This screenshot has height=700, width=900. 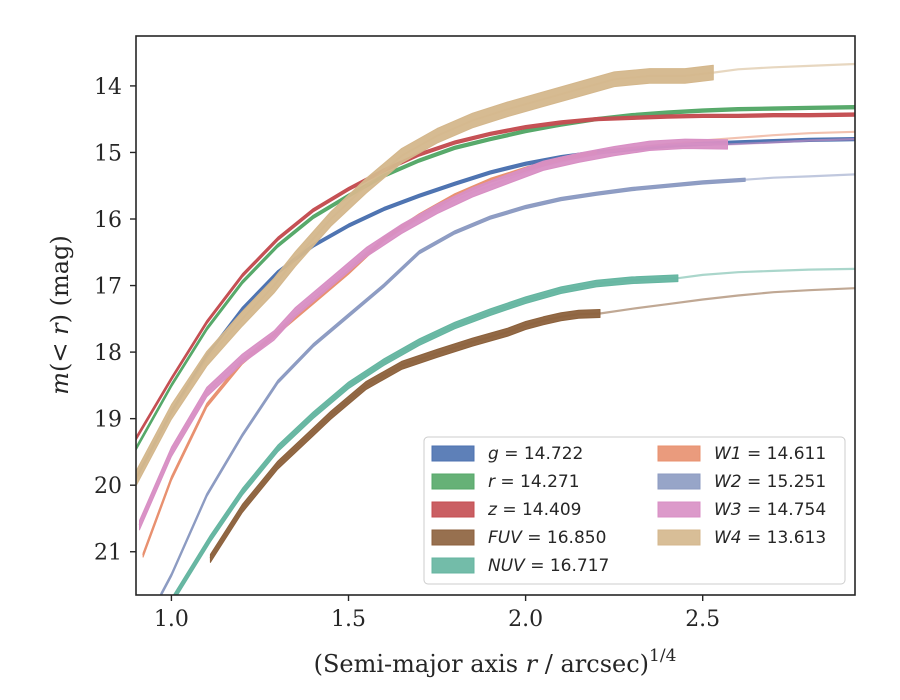 What do you see at coordinates (108, 153) in the screenshot?
I see `y-tick-label: 15` at bounding box center [108, 153].